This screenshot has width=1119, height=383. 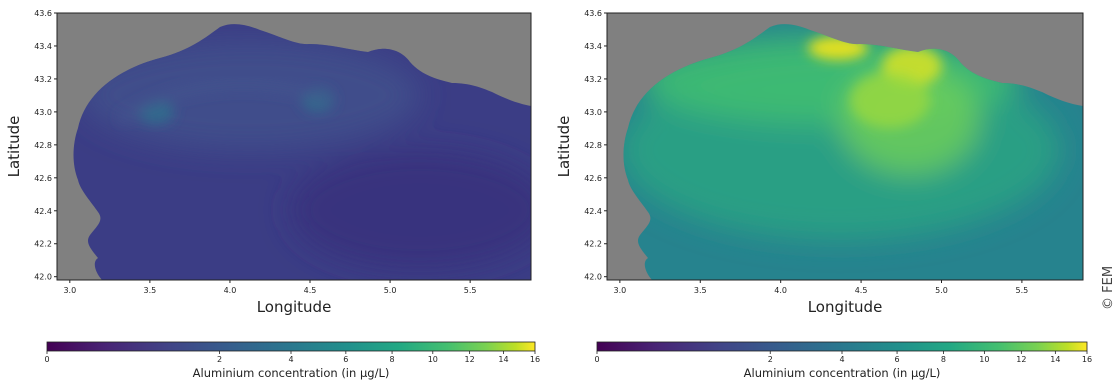 I want to click on panel-1-plume-arc, so click(x=224, y=102).